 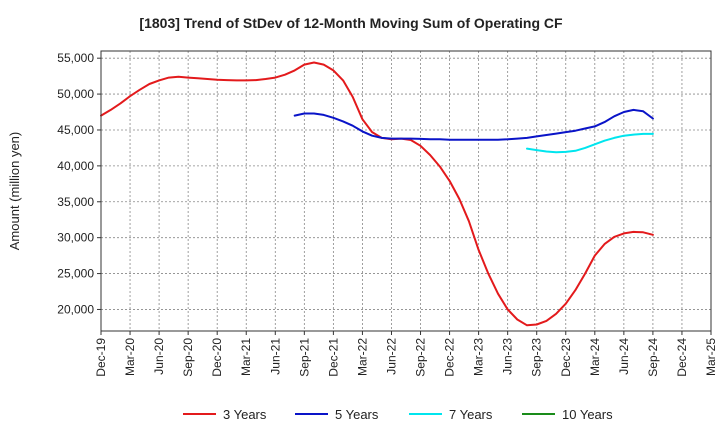 I want to click on y-tick-label: 40,000, so click(x=75, y=166).